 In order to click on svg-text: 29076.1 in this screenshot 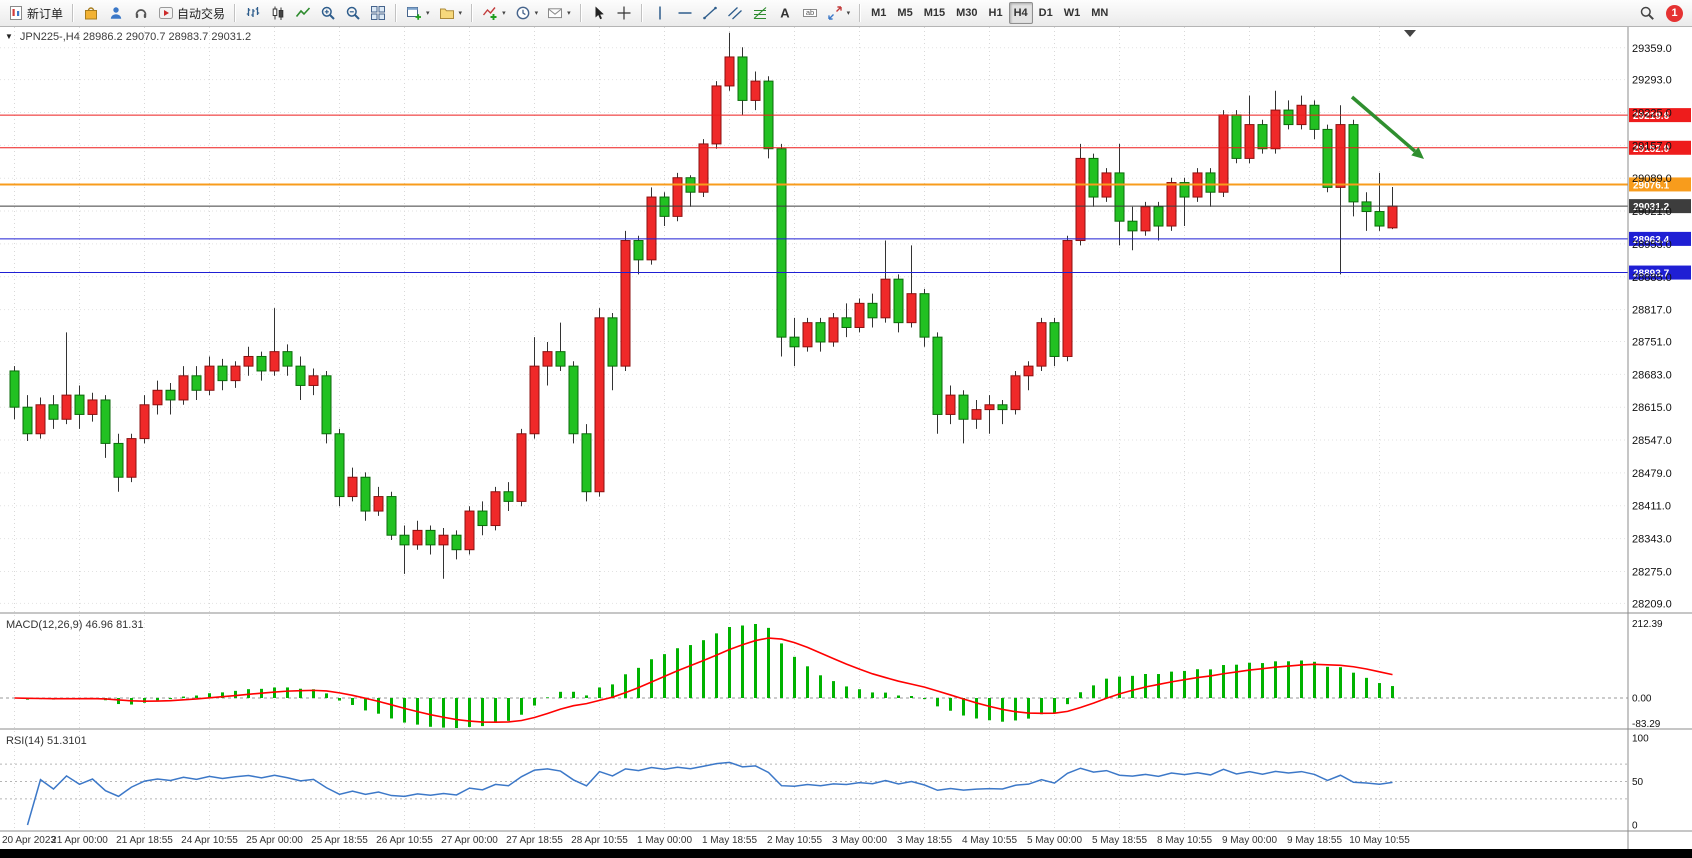, I will do `click(1651, 185)`.